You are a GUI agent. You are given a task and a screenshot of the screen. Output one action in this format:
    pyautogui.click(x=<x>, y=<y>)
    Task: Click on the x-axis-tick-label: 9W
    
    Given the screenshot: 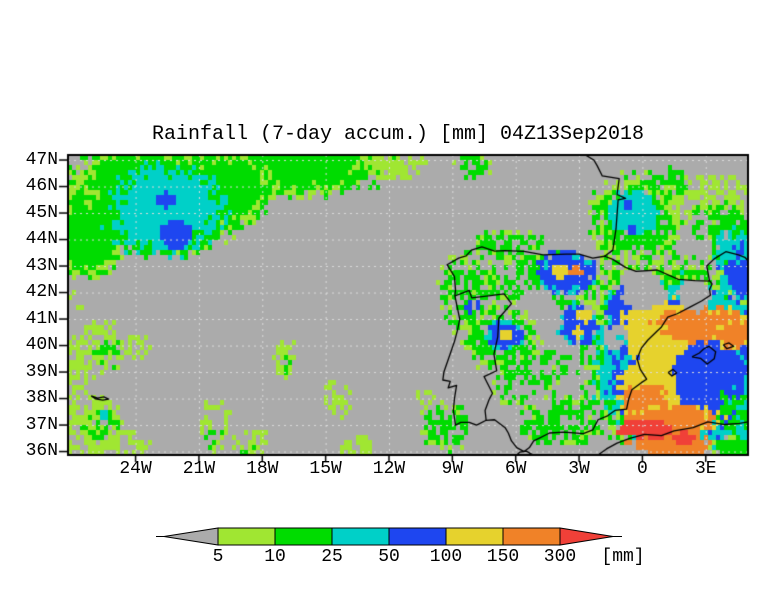 What is the action you would take?
    pyautogui.click(x=452, y=469)
    